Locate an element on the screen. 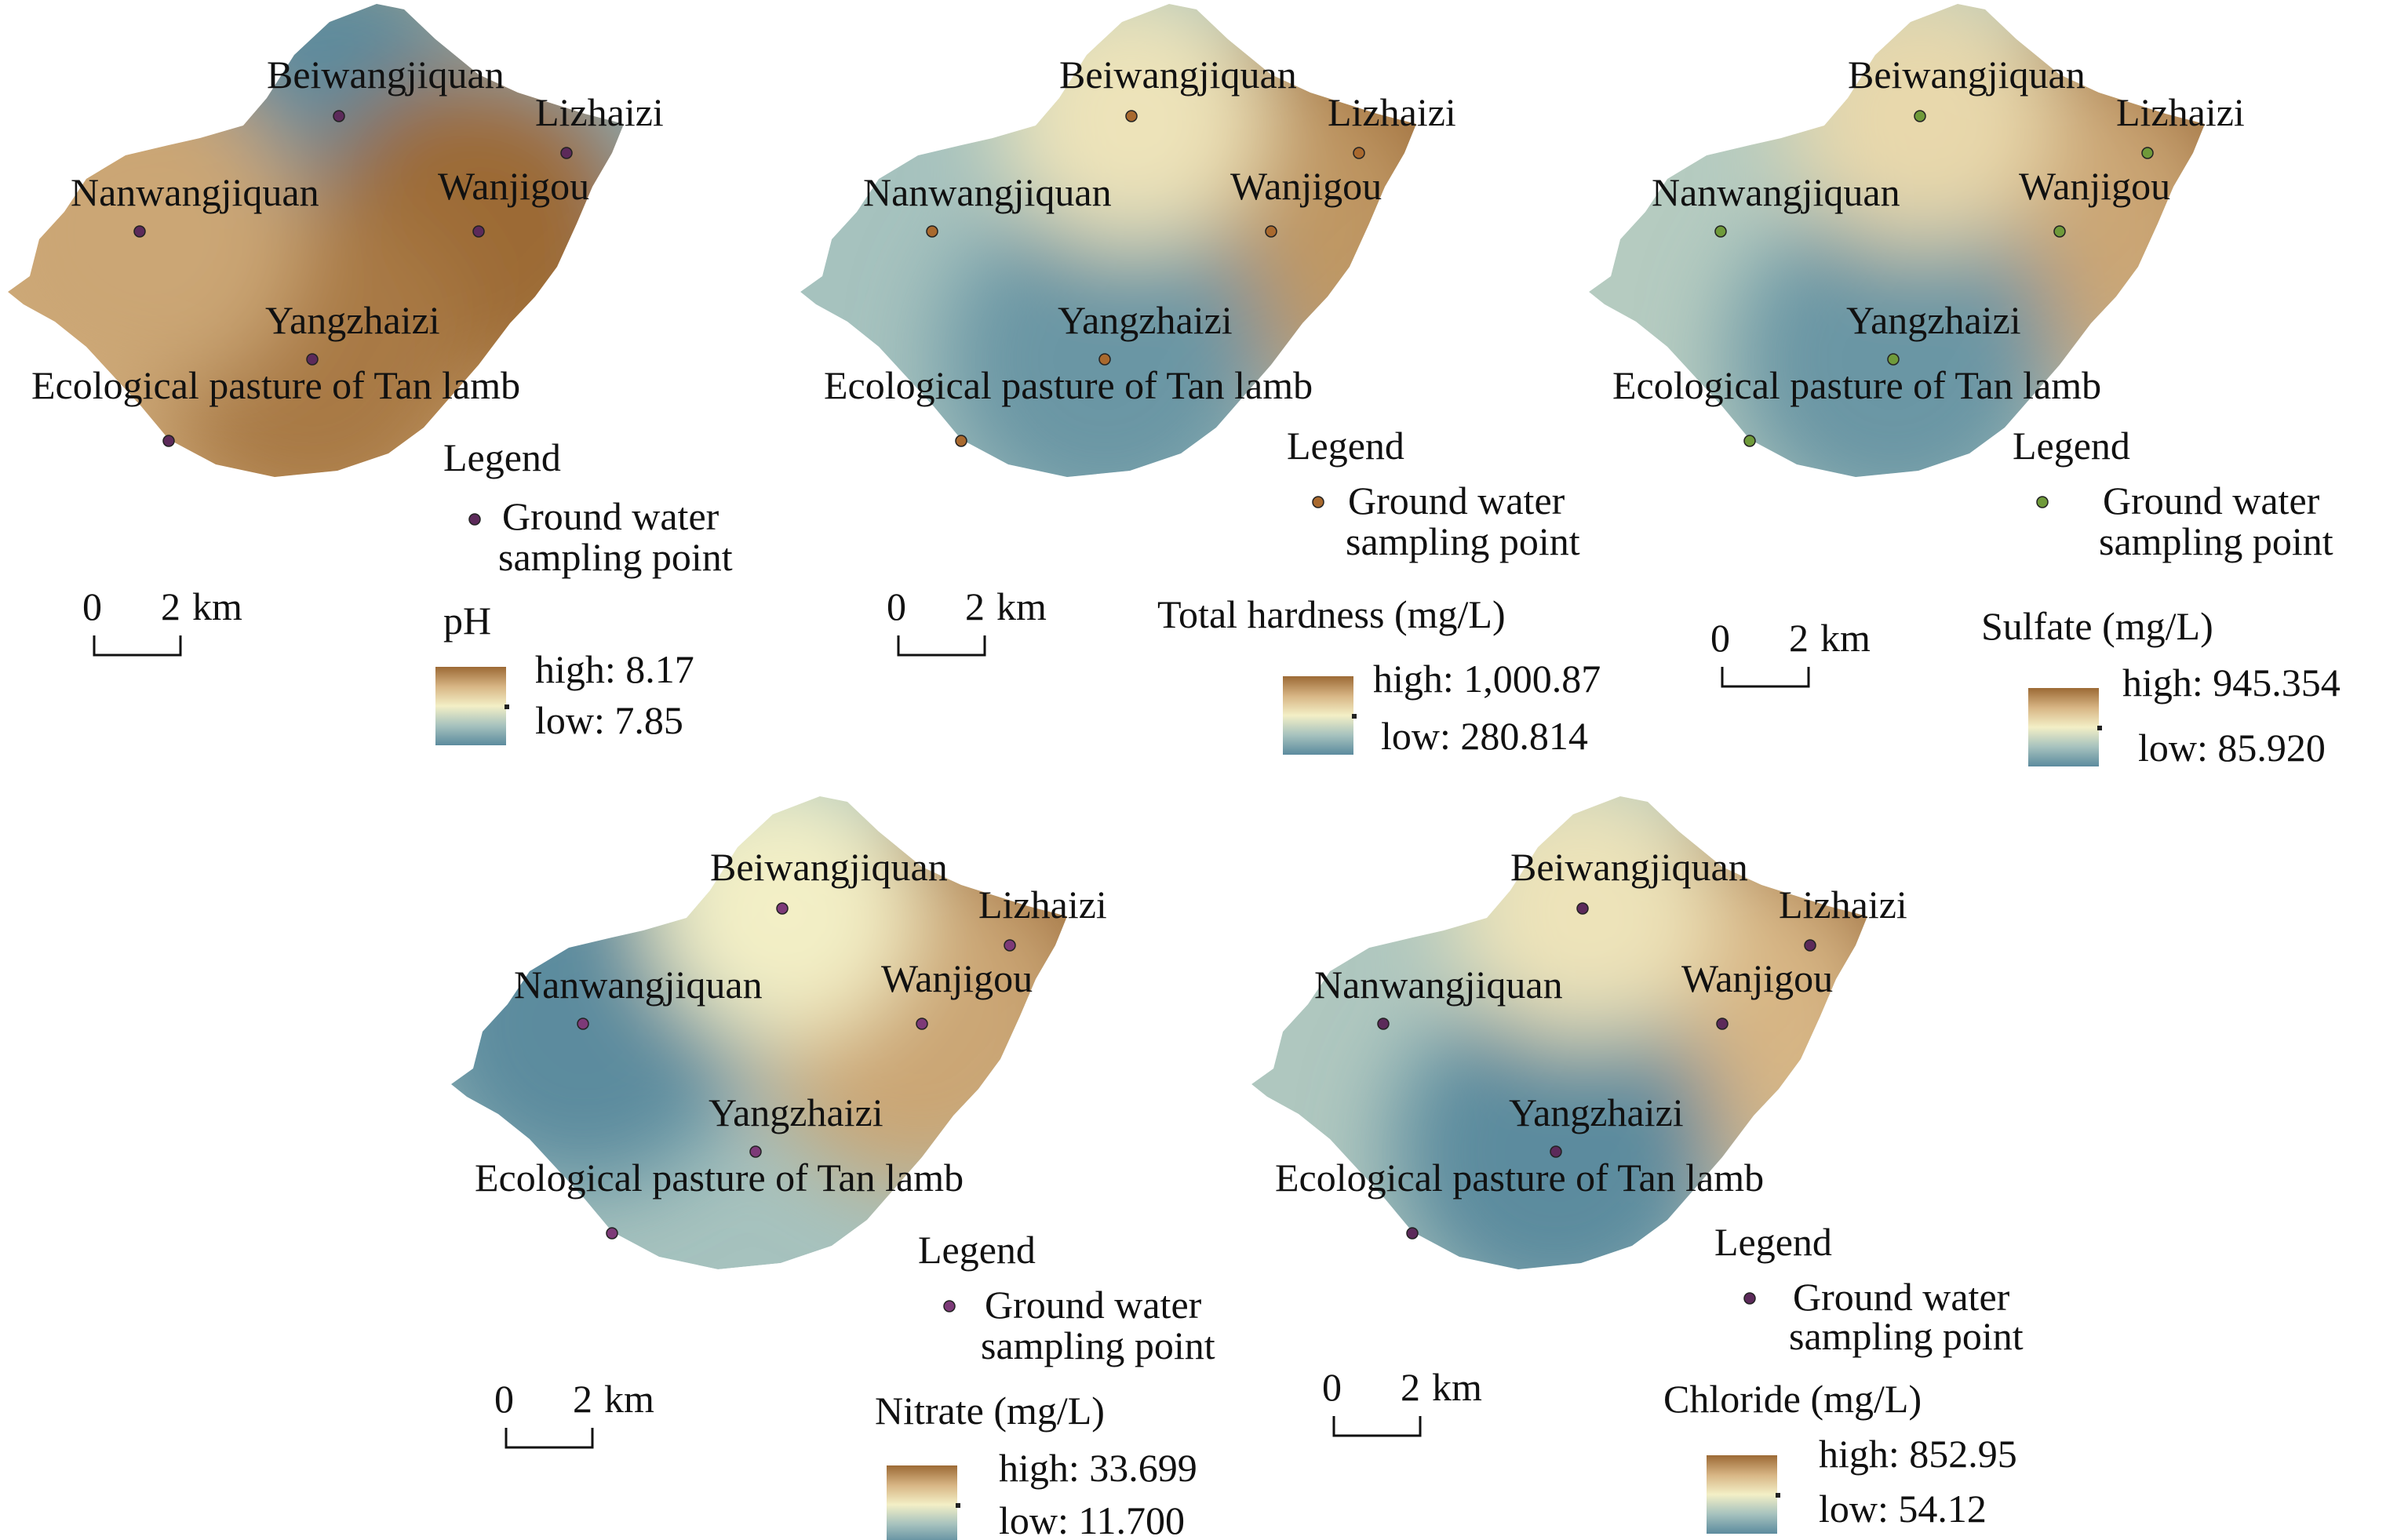 This screenshot has width=2408, height=1540. ramp-high-label: high: 8.17 is located at coordinates (614, 669).